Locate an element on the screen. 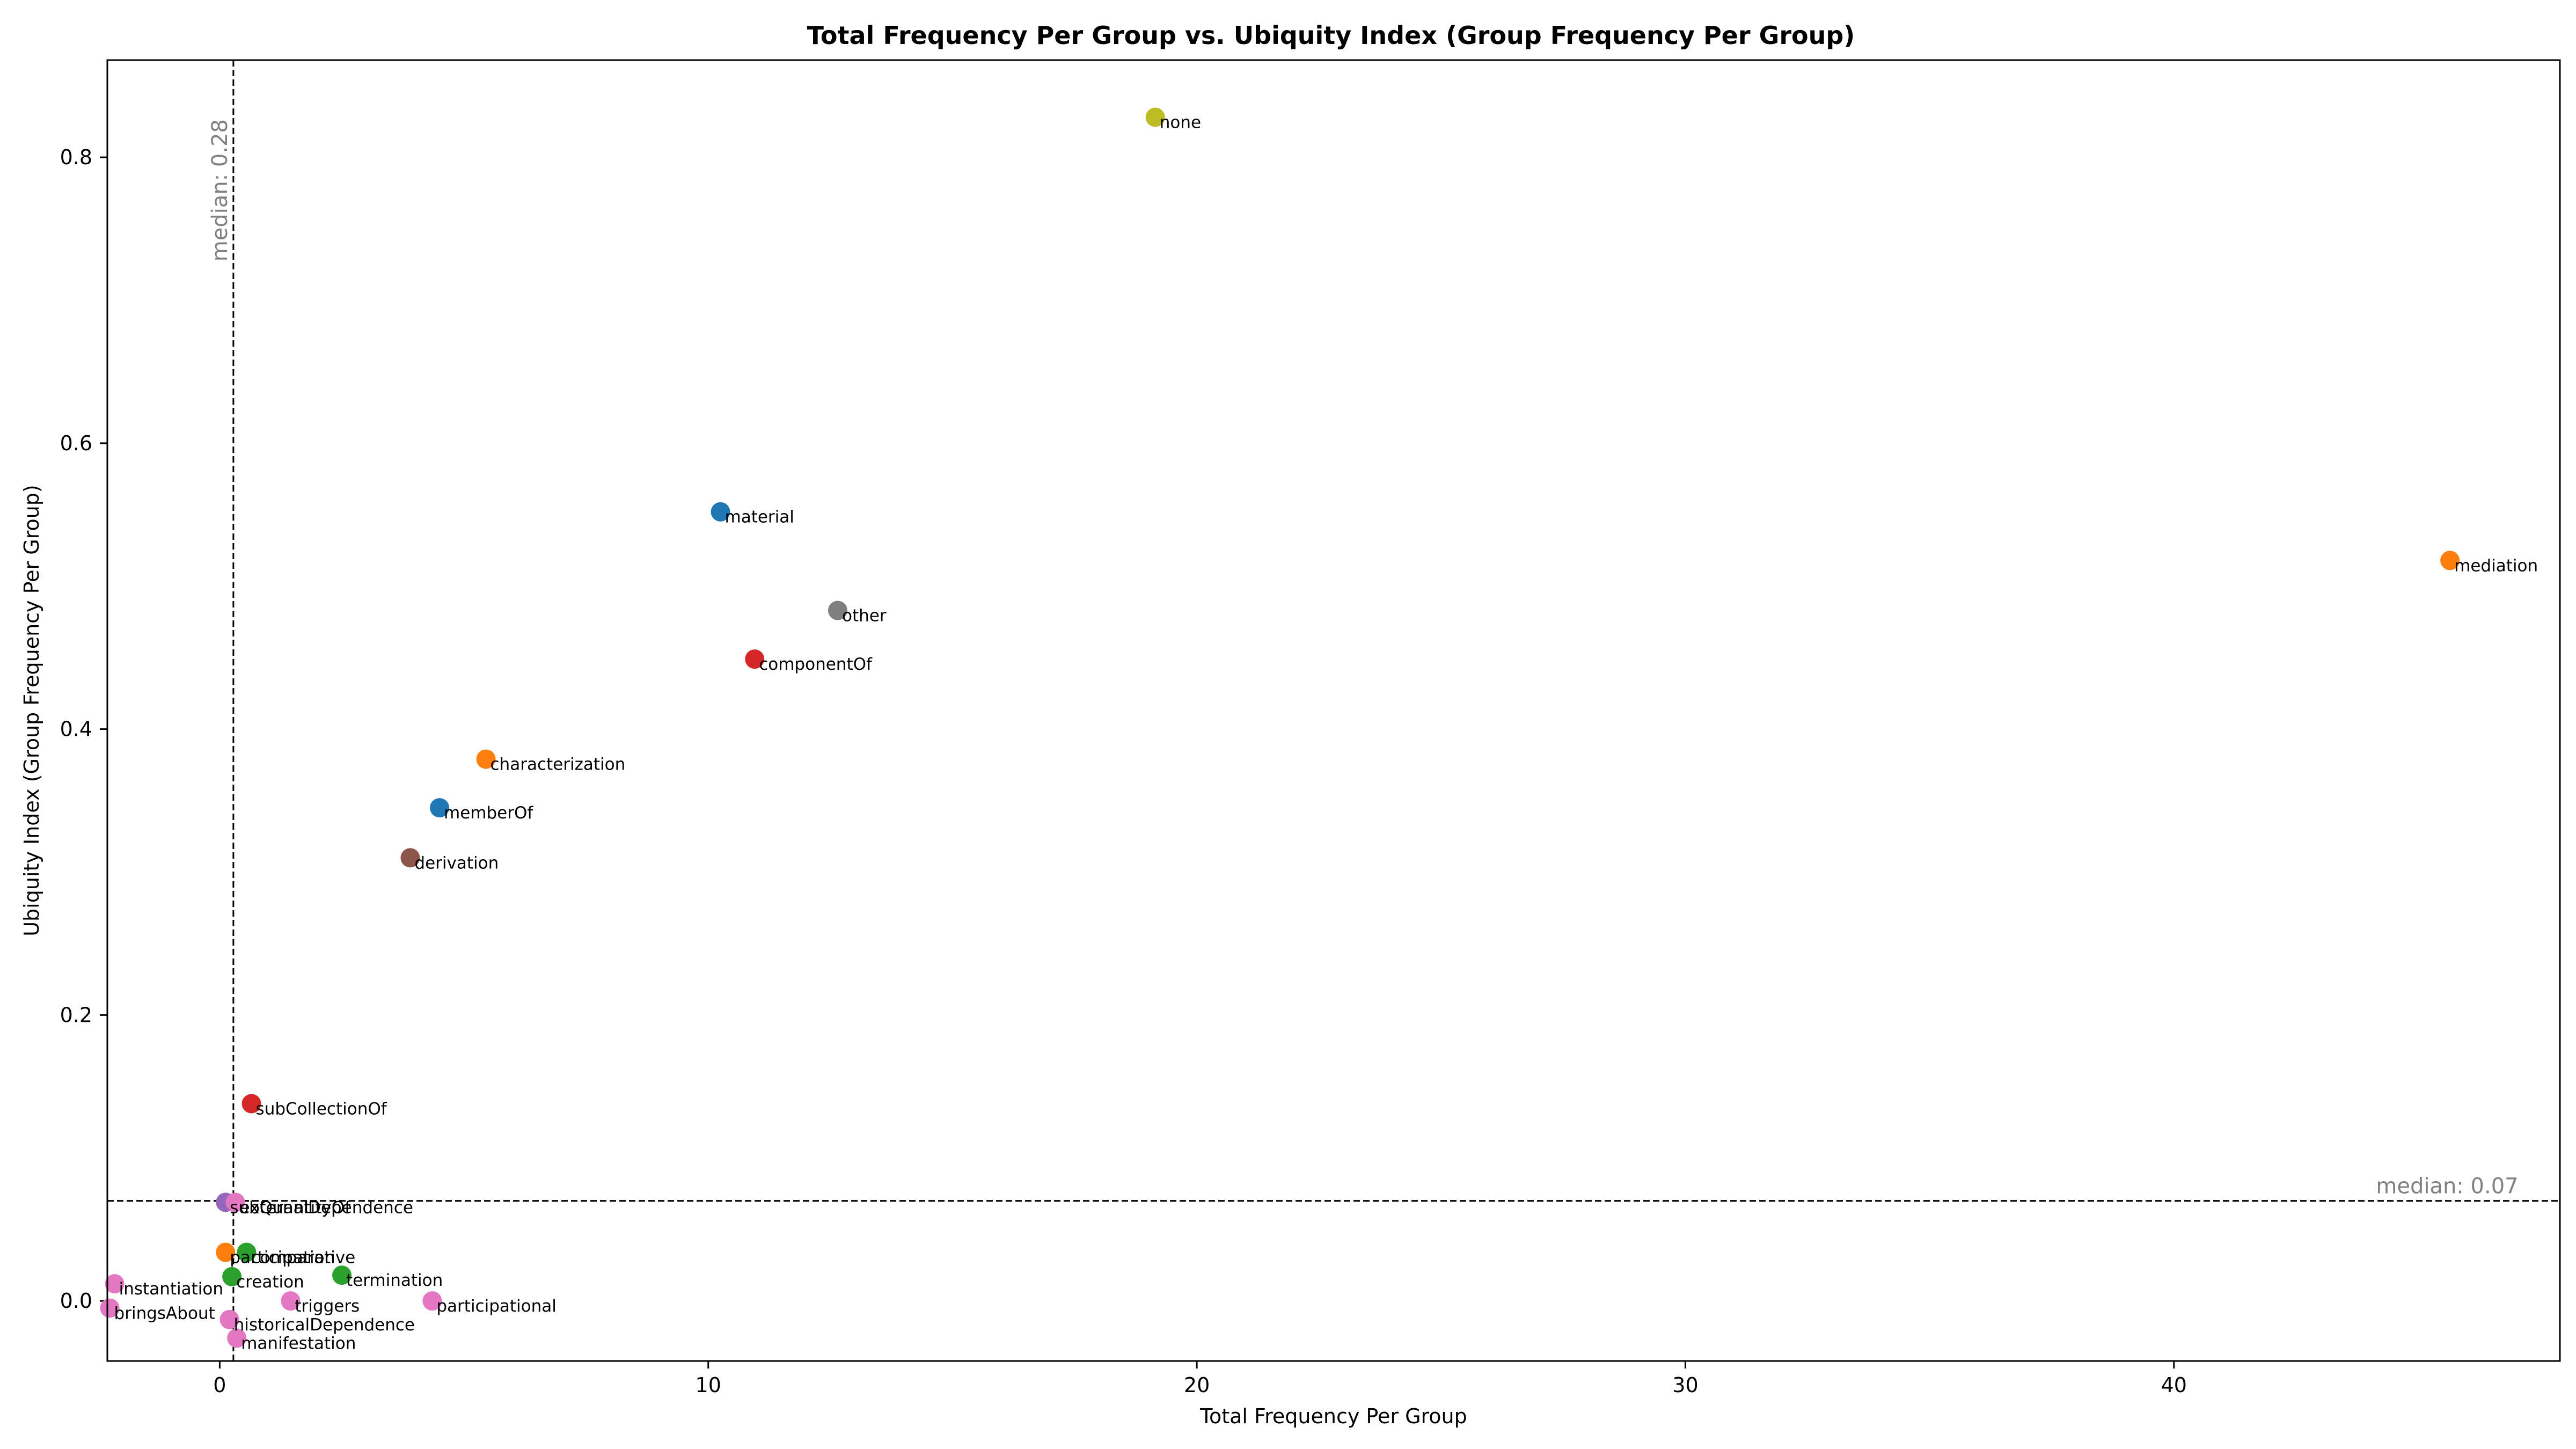  data-point-label: creation is located at coordinates (270, 1282).